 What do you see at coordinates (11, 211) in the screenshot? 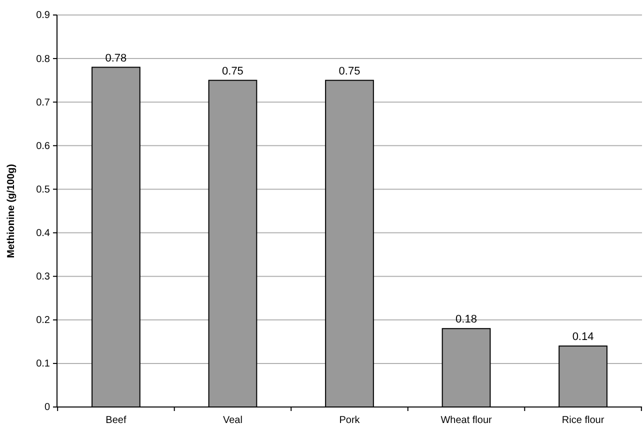
I see `y-axis-title: Methionine (g/100g)` at bounding box center [11, 211].